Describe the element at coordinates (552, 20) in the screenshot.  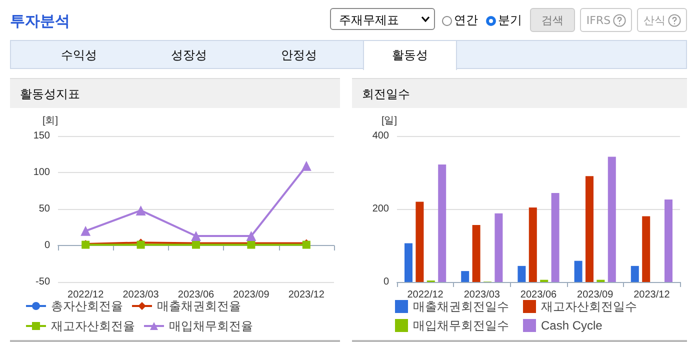
I see `text: 검색` at that location.